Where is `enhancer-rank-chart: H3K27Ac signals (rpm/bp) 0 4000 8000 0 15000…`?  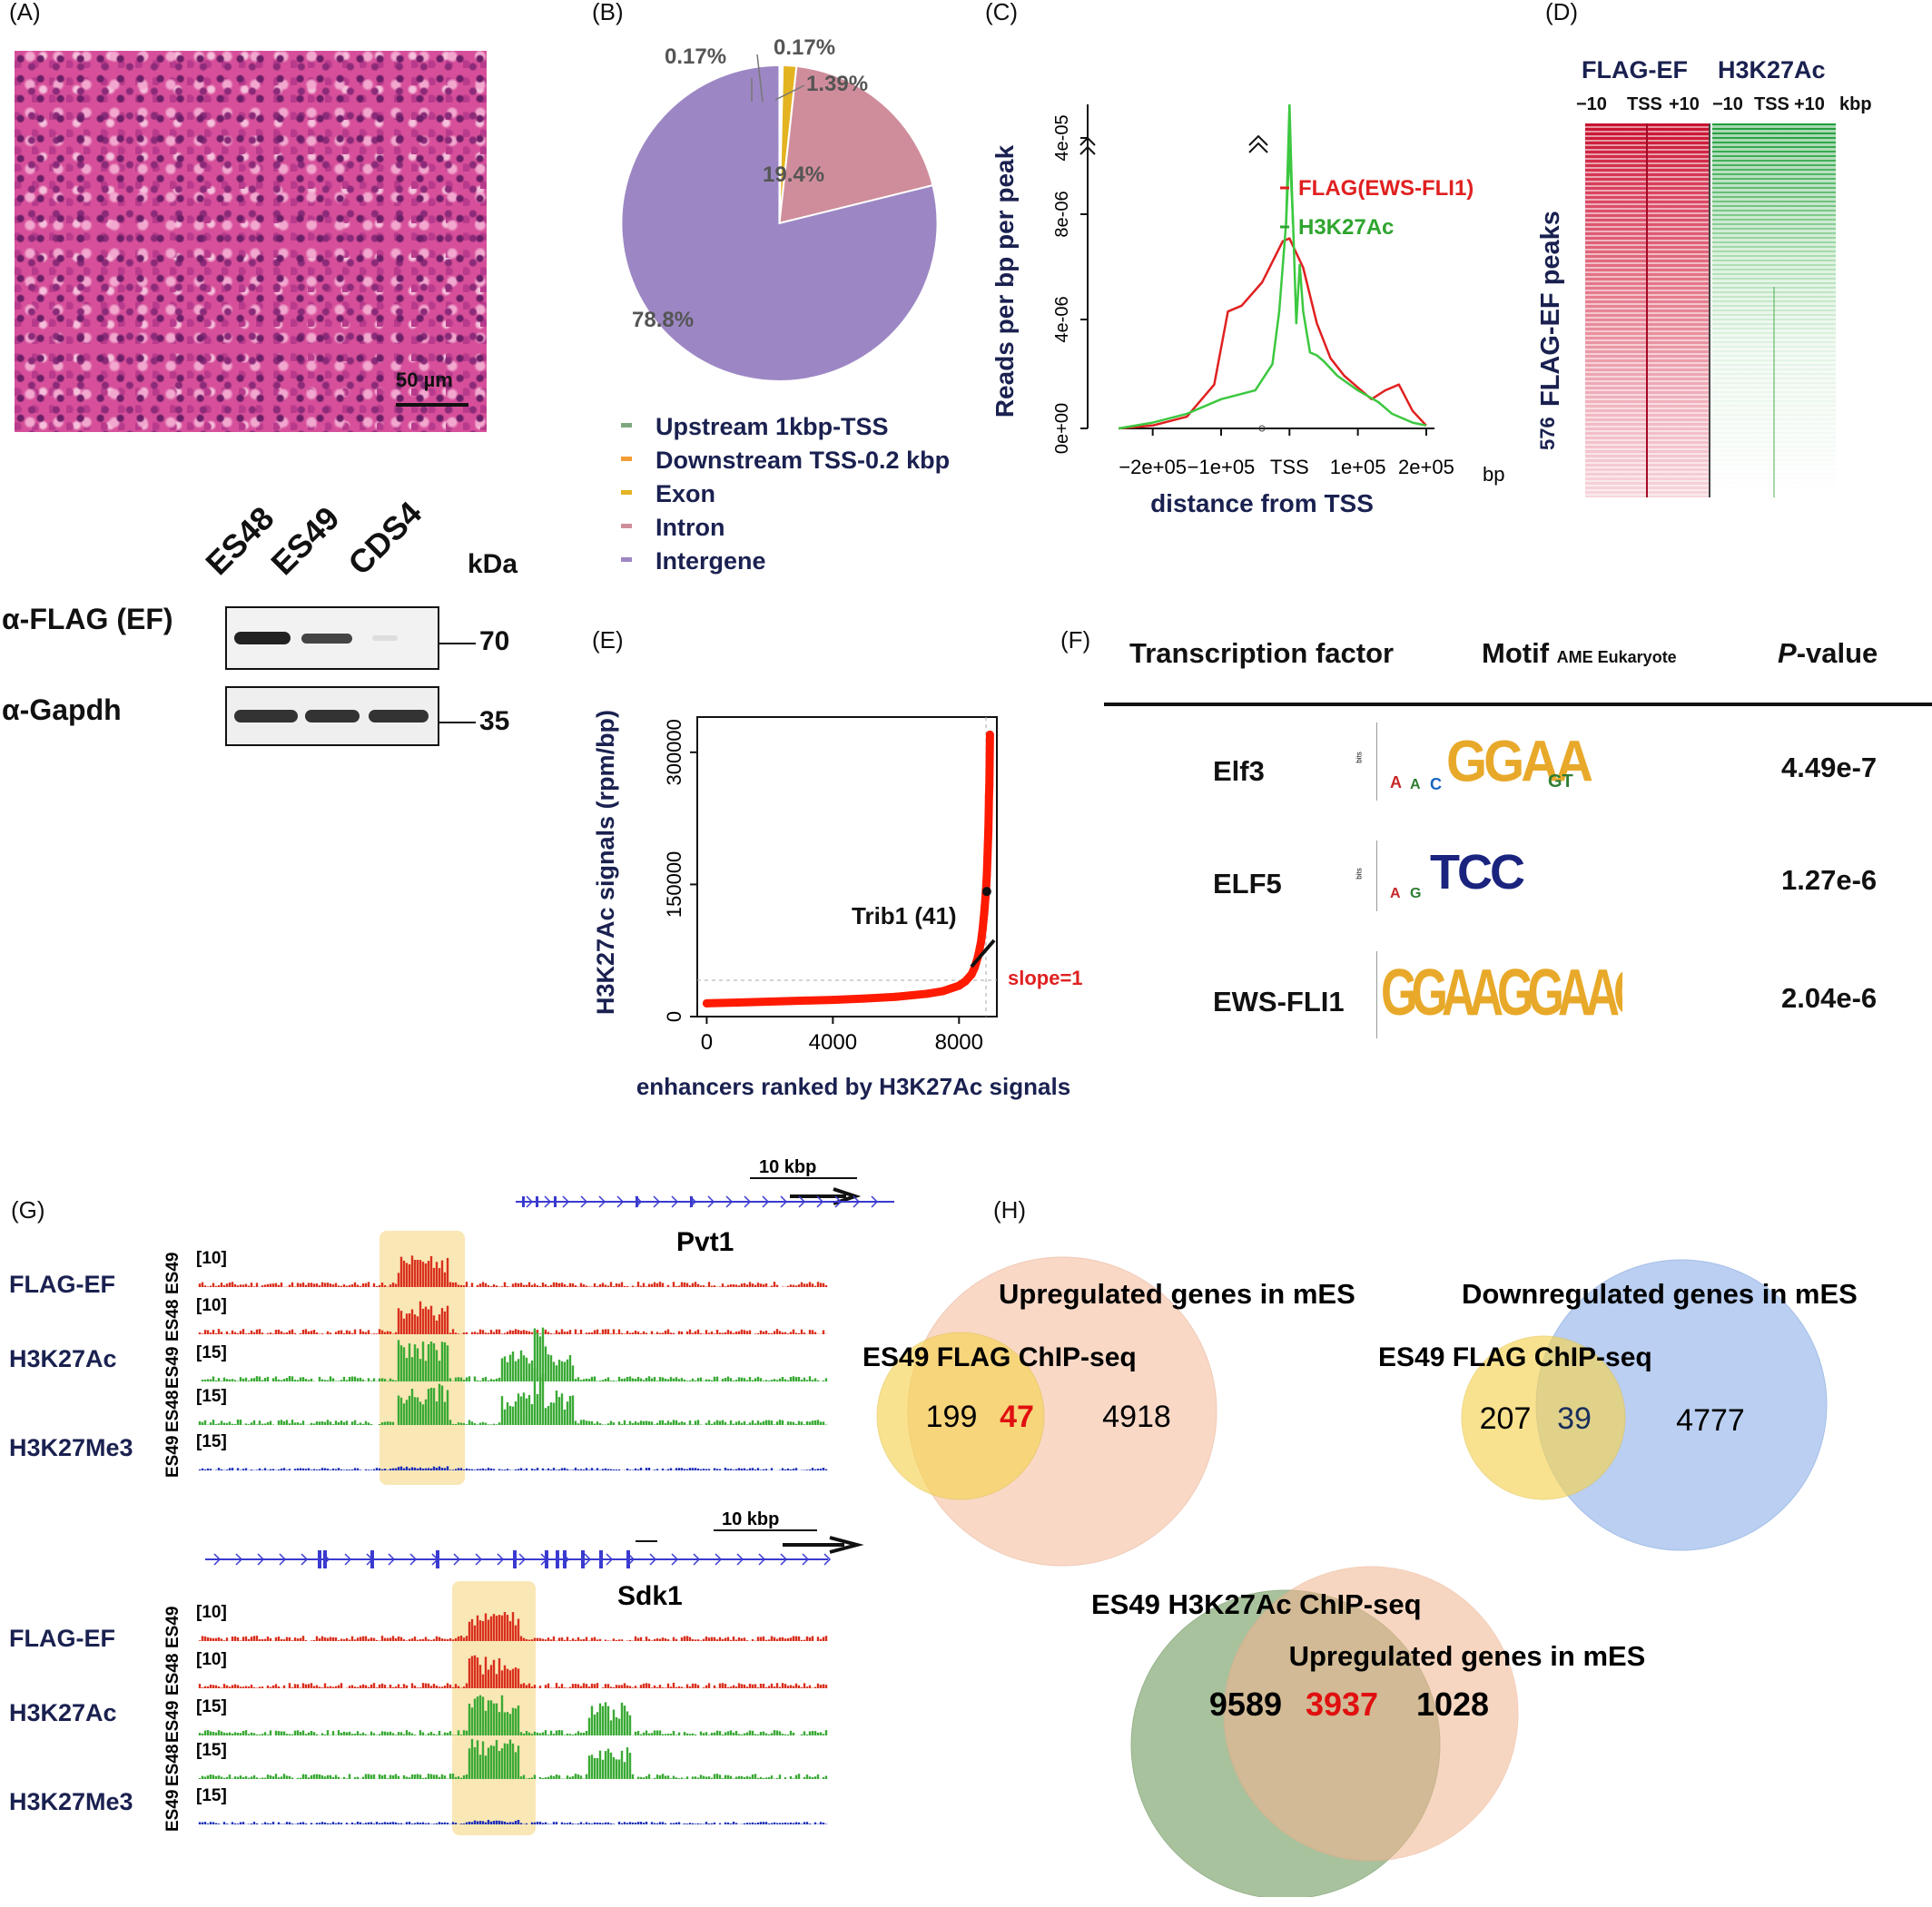 enhancer-rank-chart: H3K27Ac signals (rpm/bp) 0 4000 8000 0 15000… is located at coordinates (837, 905).